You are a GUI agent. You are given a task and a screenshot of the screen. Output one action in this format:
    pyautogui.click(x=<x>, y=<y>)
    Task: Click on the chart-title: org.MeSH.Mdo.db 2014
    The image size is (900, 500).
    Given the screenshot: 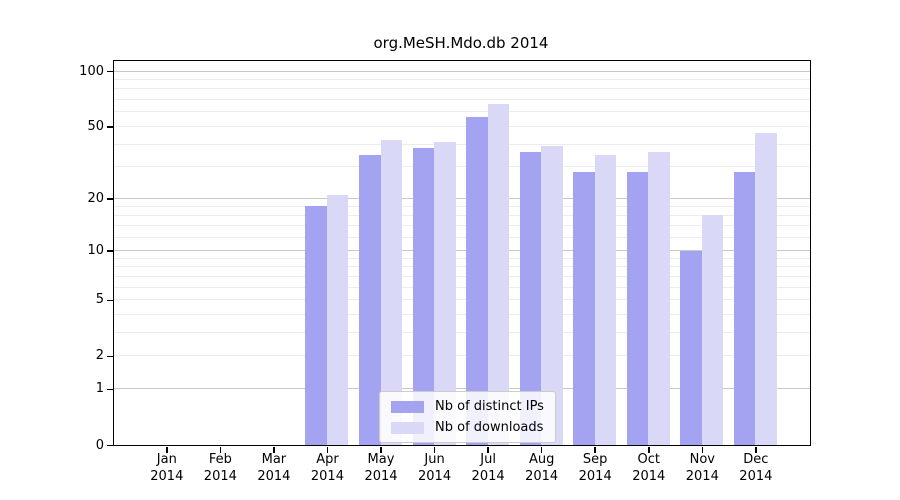 What is the action you would take?
    pyautogui.click(x=461, y=43)
    